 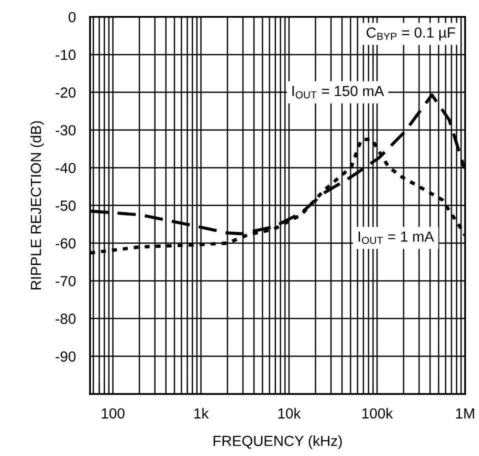 I want to click on y-tick-label: 0, so click(x=72, y=17).